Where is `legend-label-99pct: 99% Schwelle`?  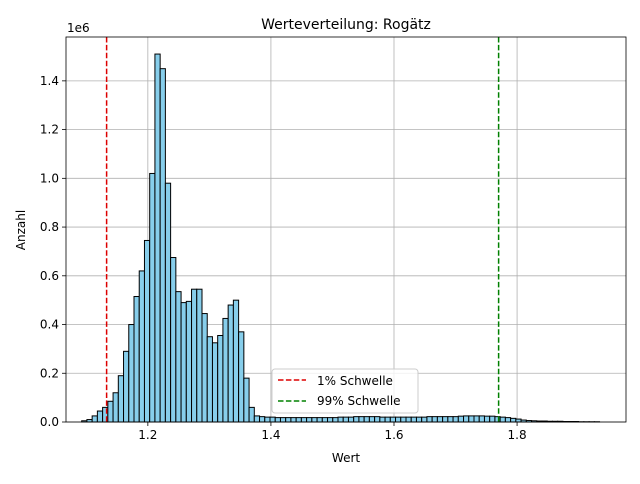 legend-label-99pct: 99% Schwelle is located at coordinates (359, 401).